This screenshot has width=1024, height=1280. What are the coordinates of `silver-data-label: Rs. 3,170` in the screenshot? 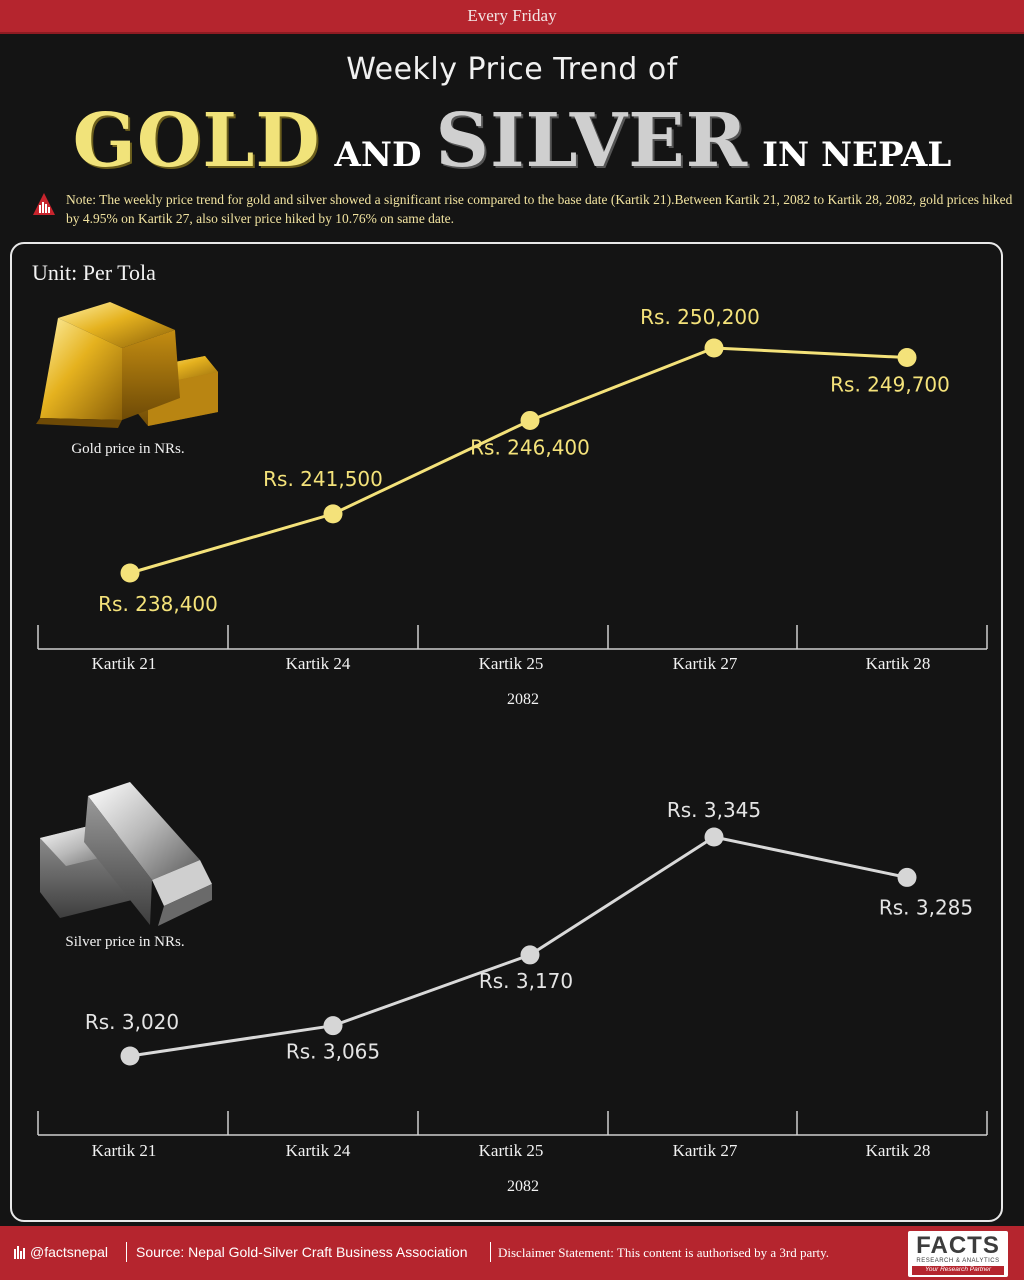 It's located at (526, 981).